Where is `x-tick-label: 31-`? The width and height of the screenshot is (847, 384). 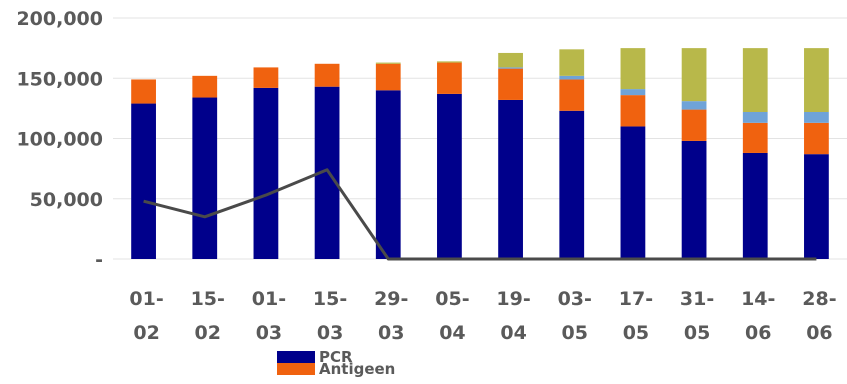 x-tick-label: 31- is located at coordinates (697, 299).